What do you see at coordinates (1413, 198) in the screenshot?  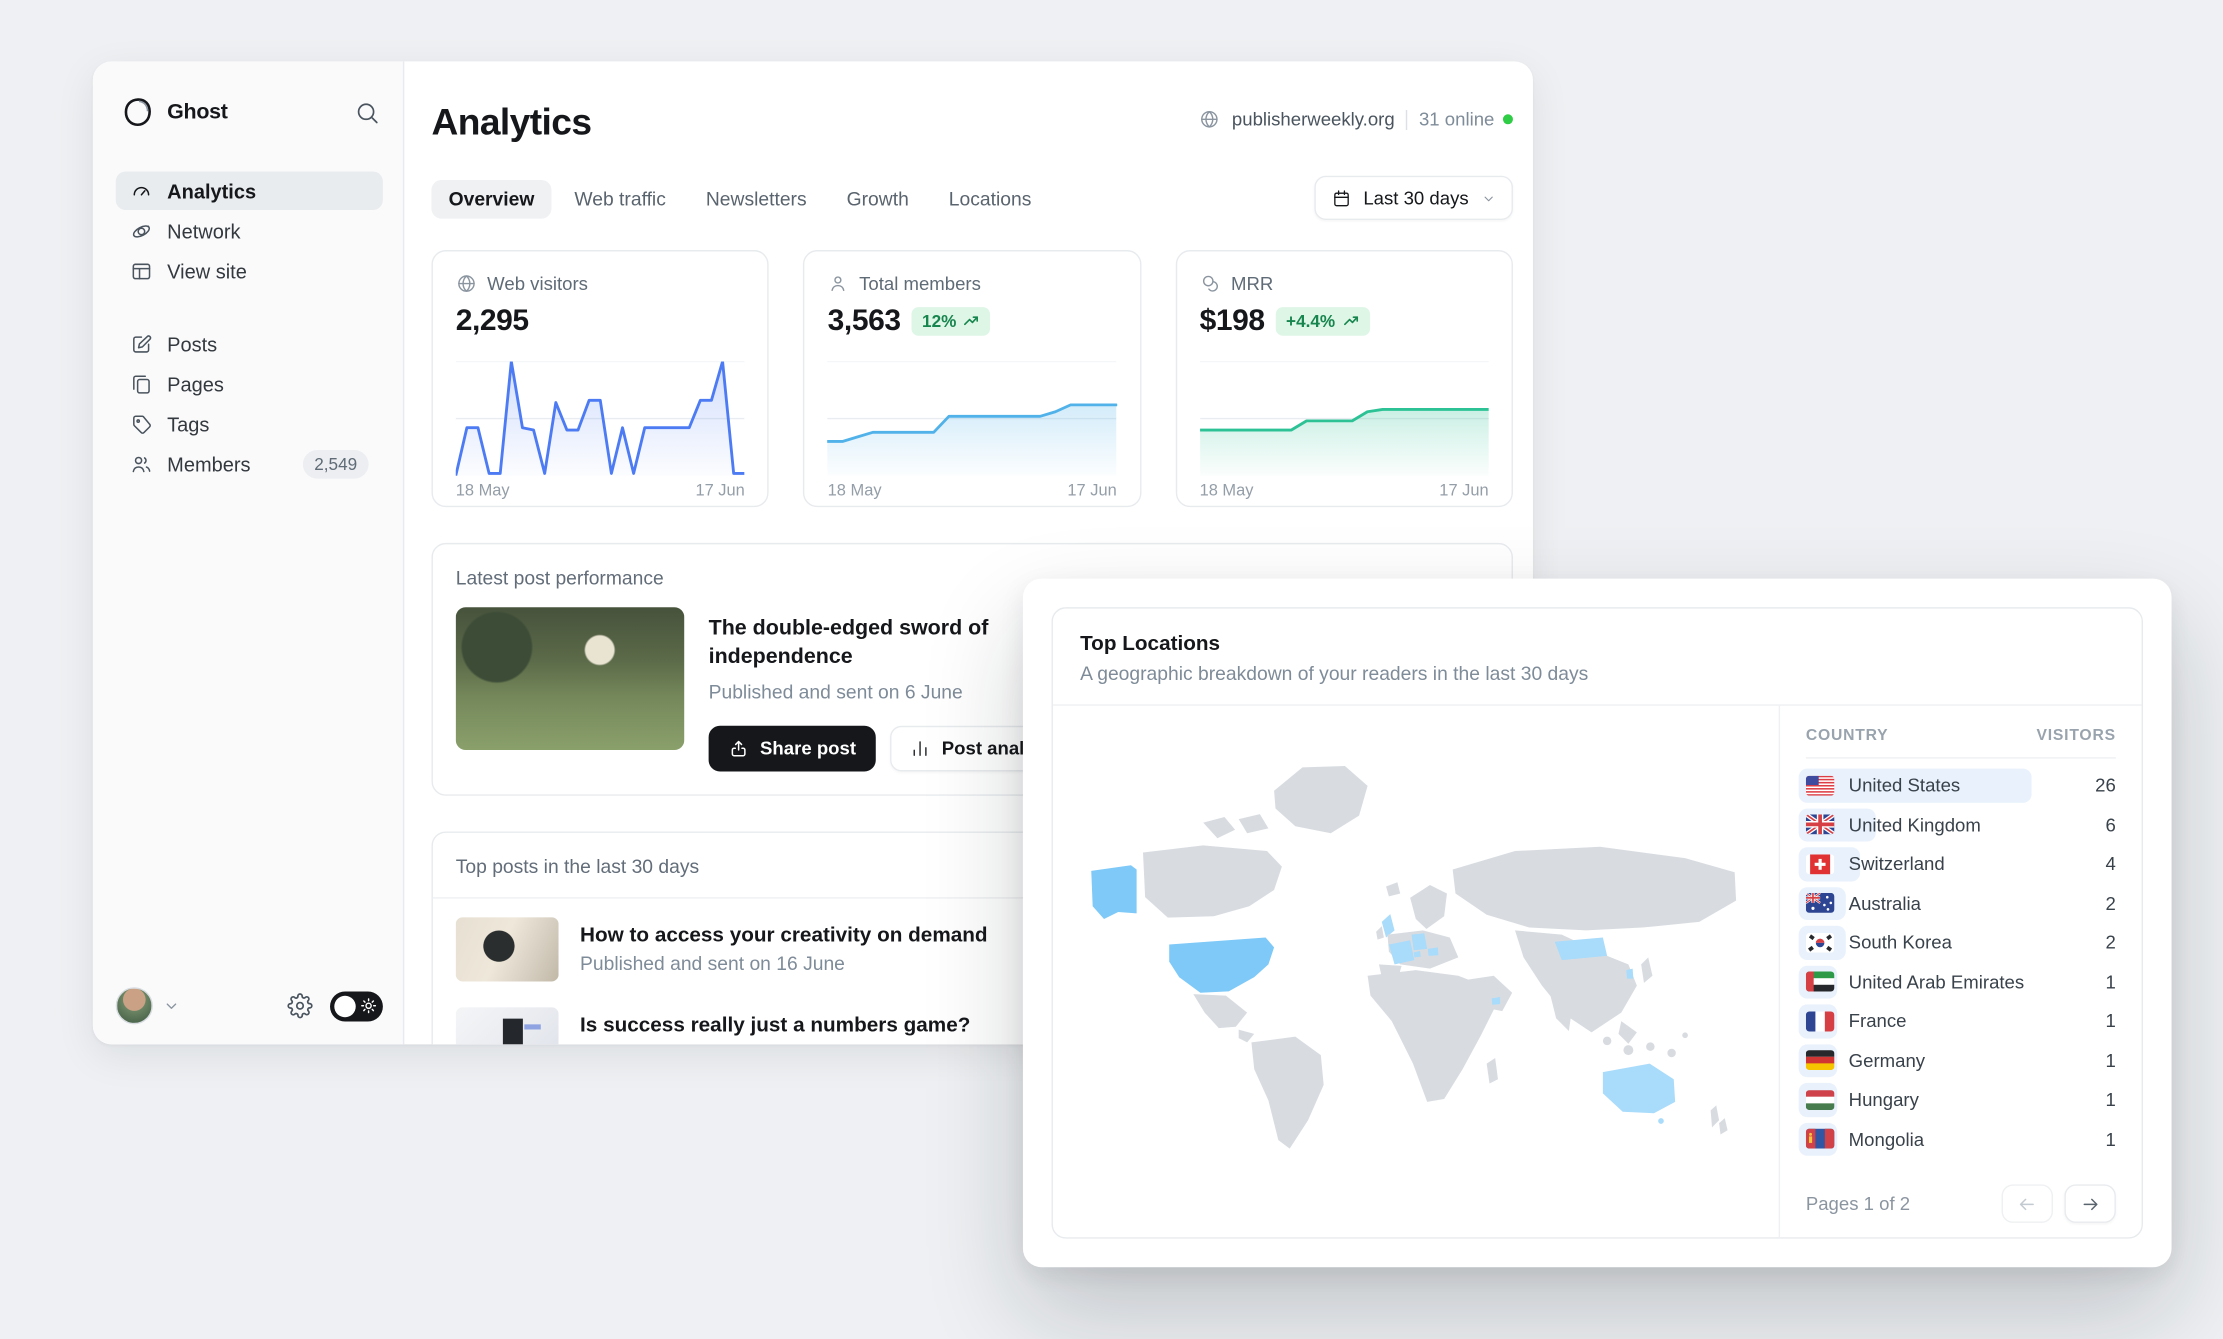 I see `date-range-select: Last 30 days` at bounding box center [1413, 198].